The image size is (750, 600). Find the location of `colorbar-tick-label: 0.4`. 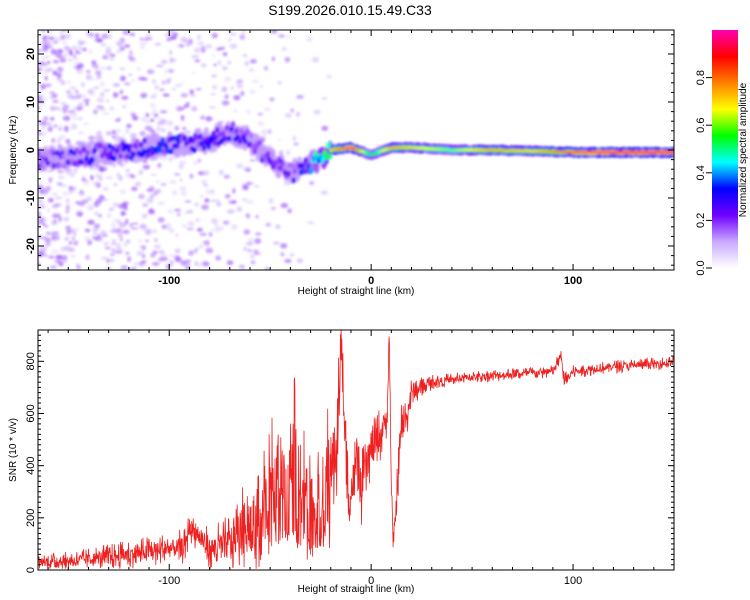

colorbar-tick-label: 0.4 is located at coordinates (701, 172).